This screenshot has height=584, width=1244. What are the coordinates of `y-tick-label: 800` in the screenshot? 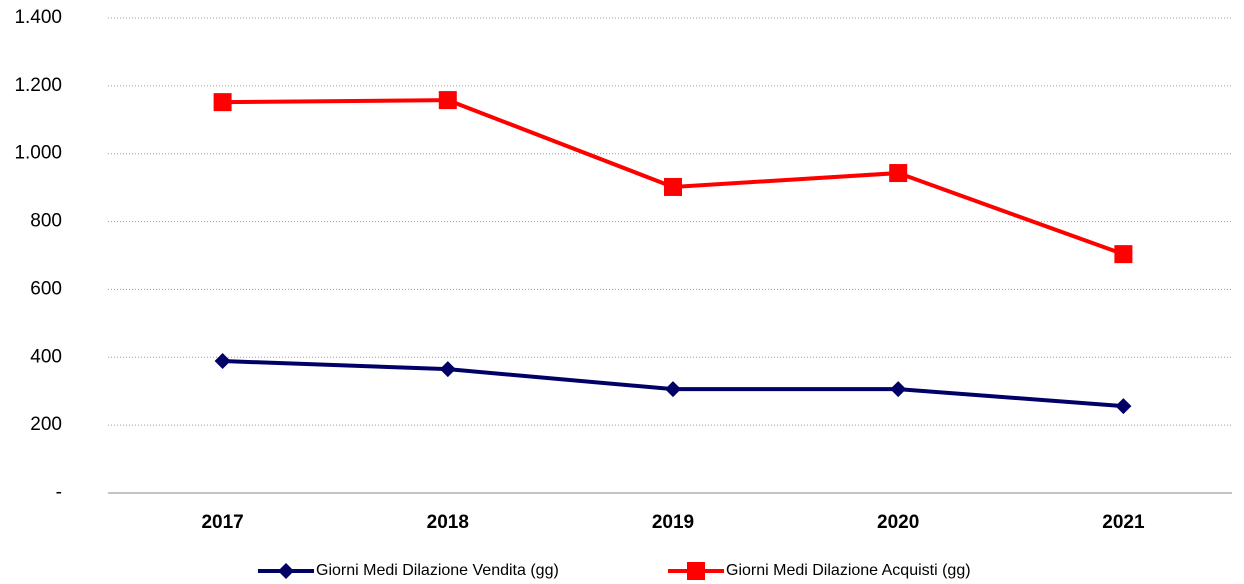 It's located at (46, 221).